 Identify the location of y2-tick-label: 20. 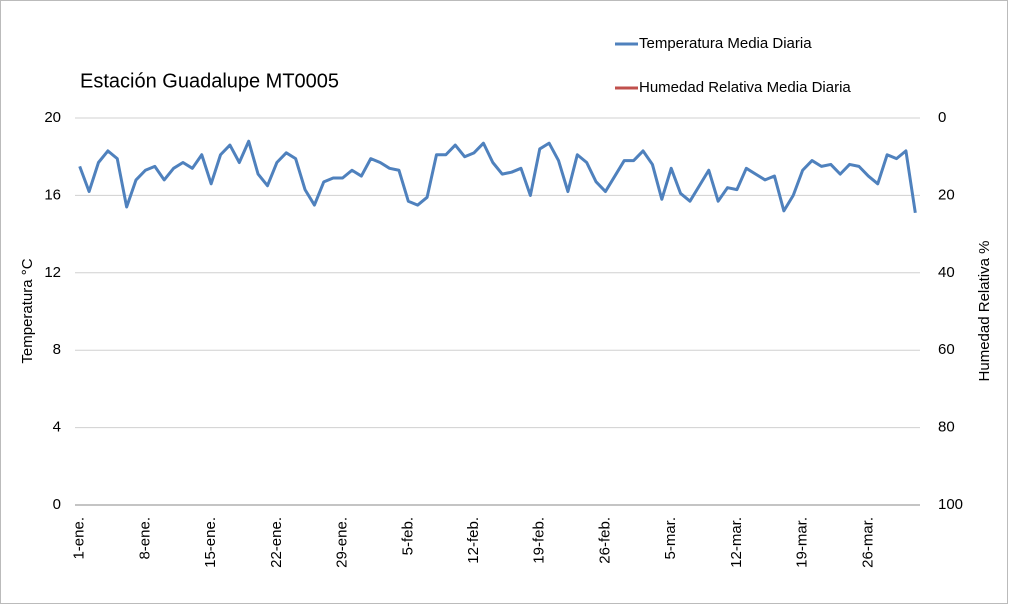
(946, 194).